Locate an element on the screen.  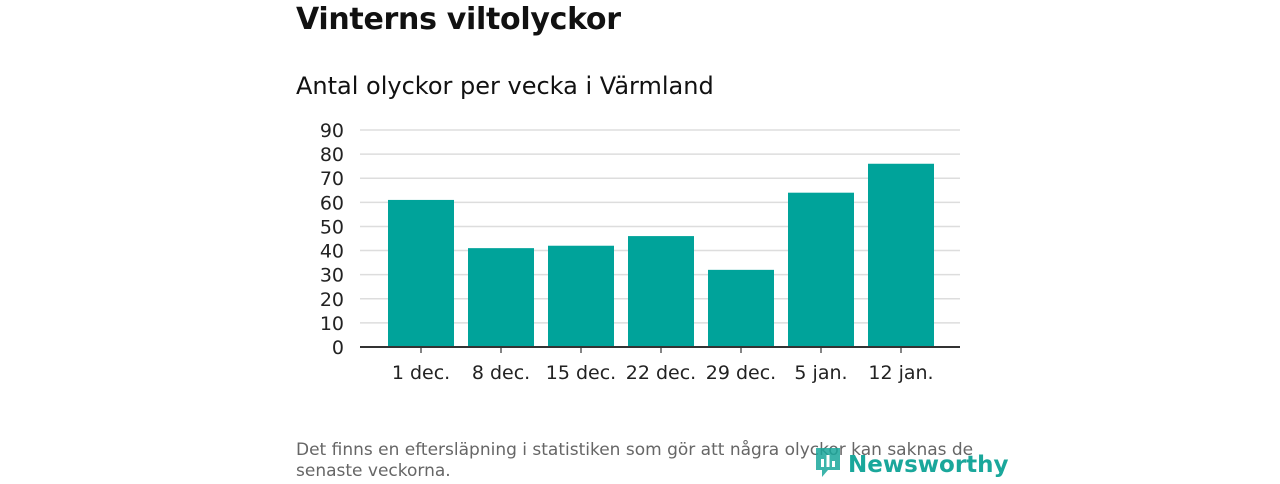
brand-logo: Newsworthy is located at coordinates (911, 465).